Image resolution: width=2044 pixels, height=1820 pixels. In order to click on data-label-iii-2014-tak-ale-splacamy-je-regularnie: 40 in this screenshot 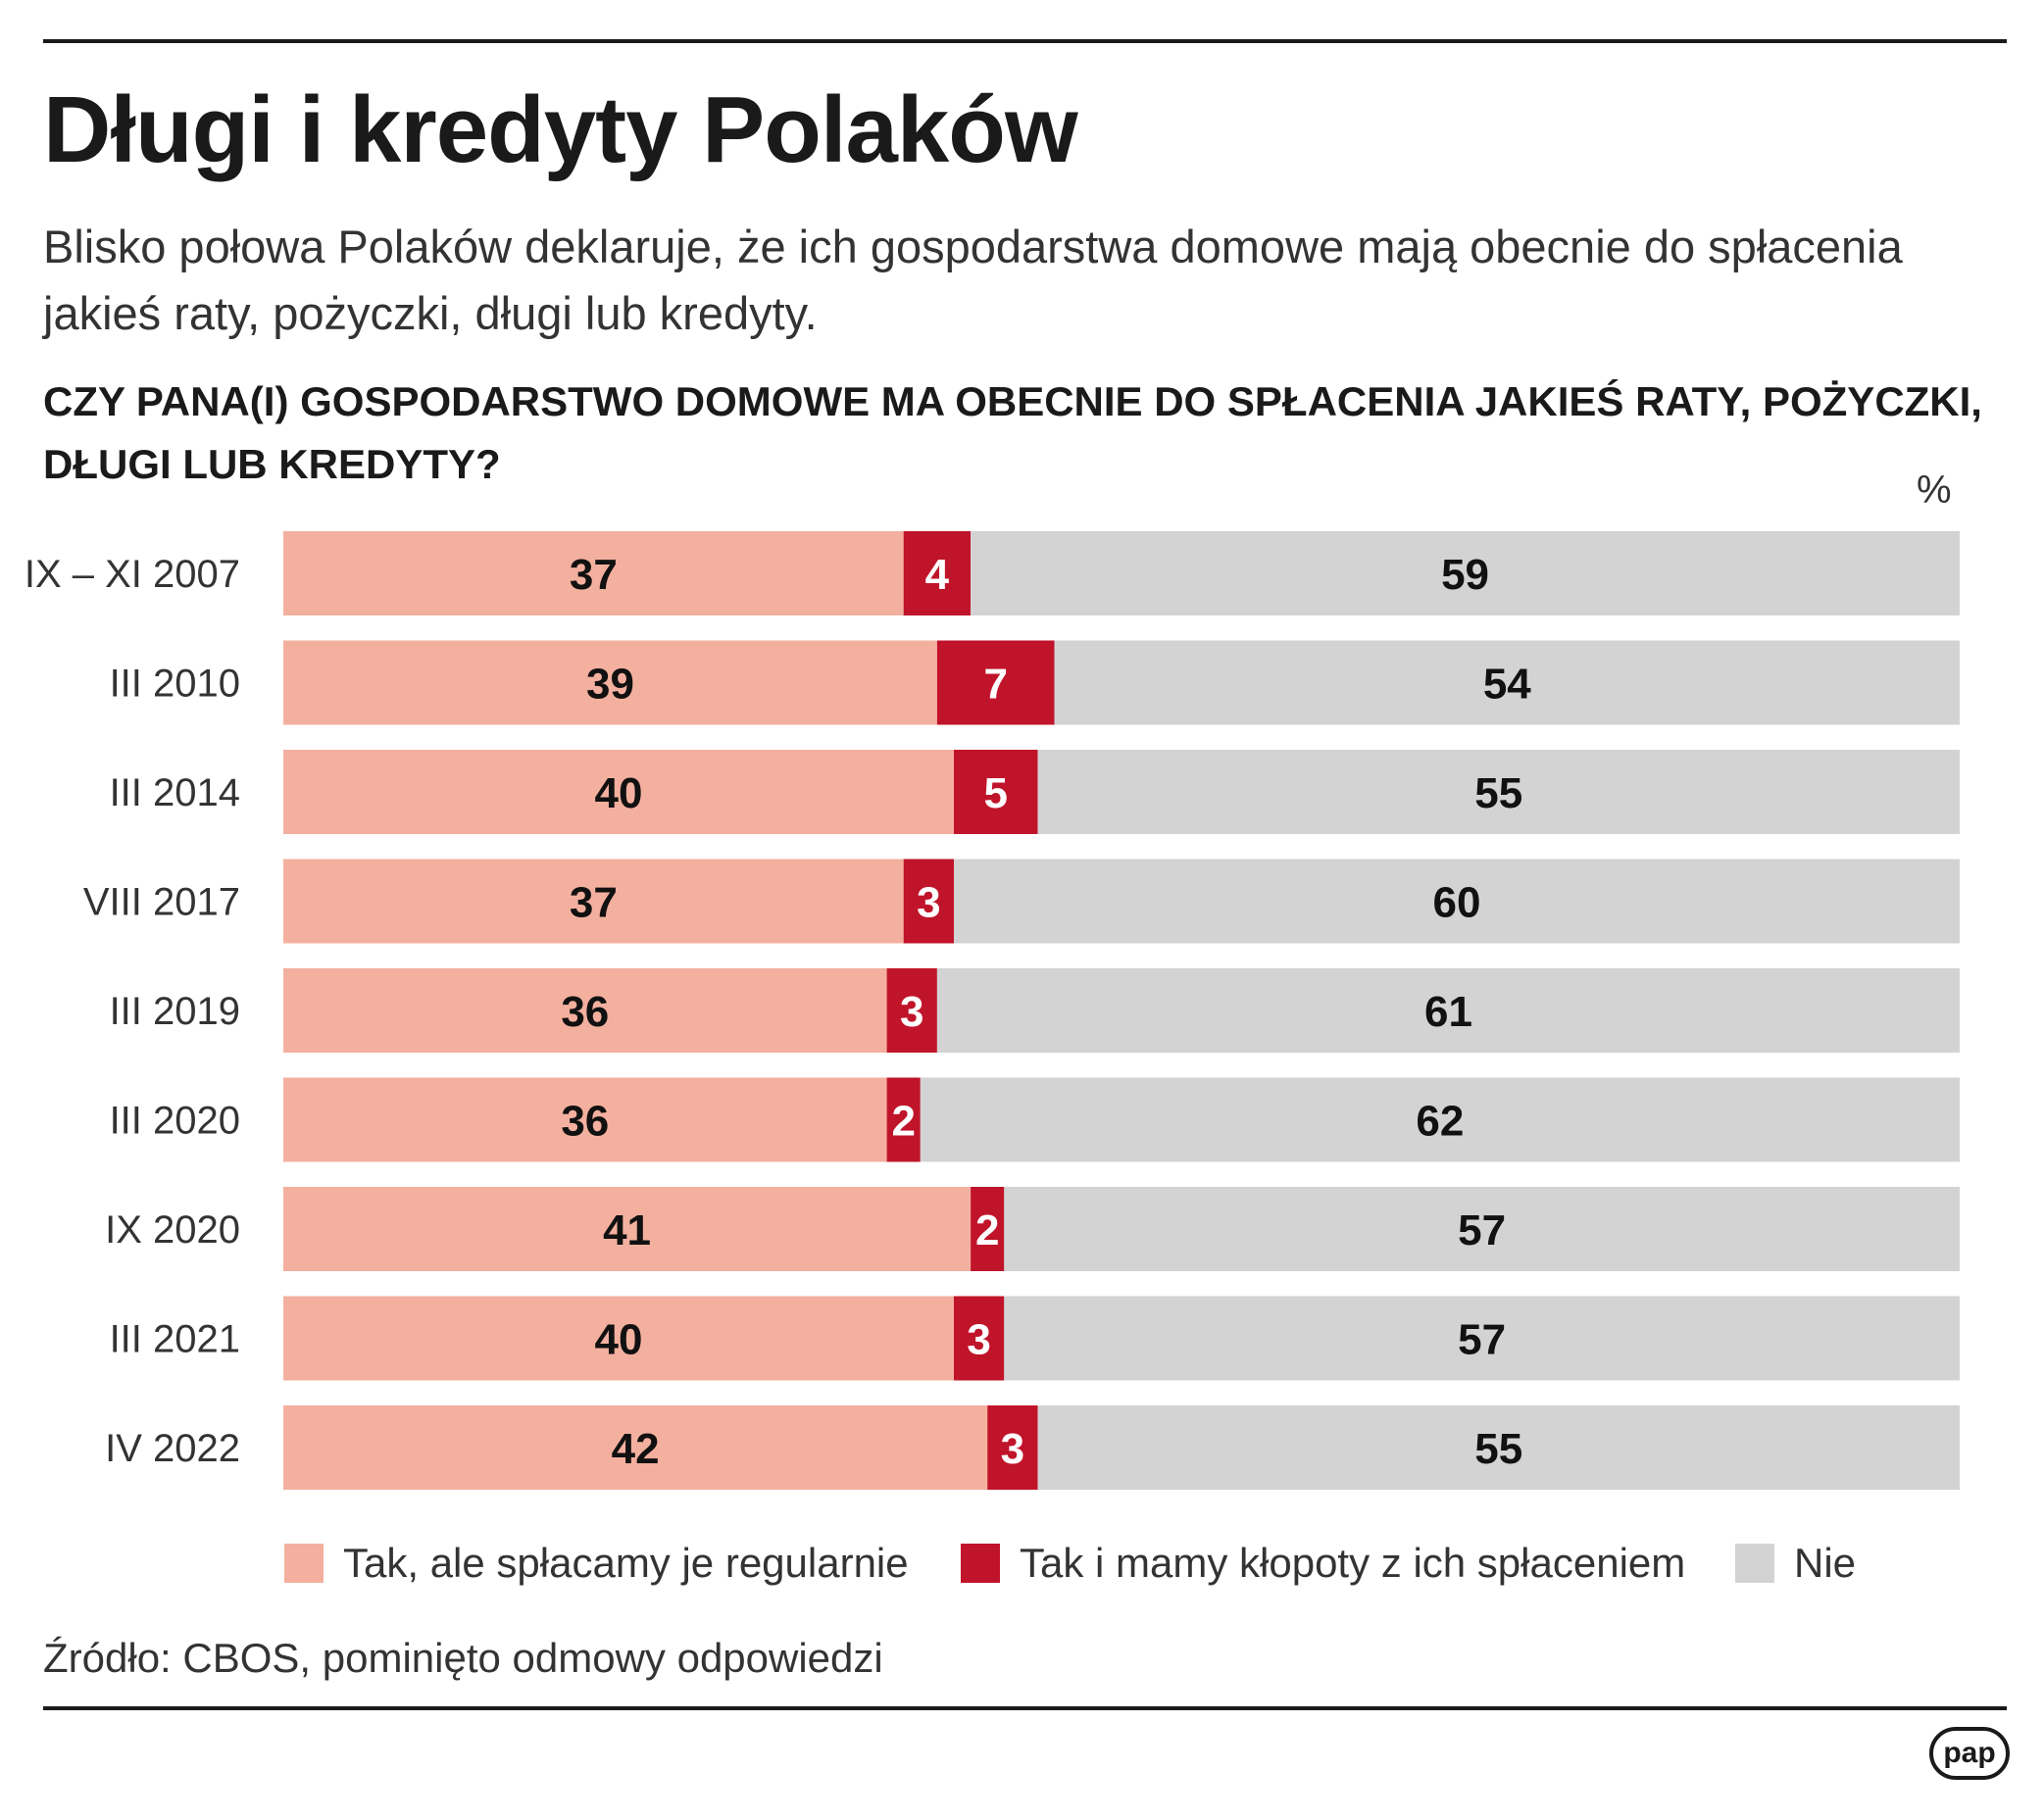, I will do `click(619, 793)`.